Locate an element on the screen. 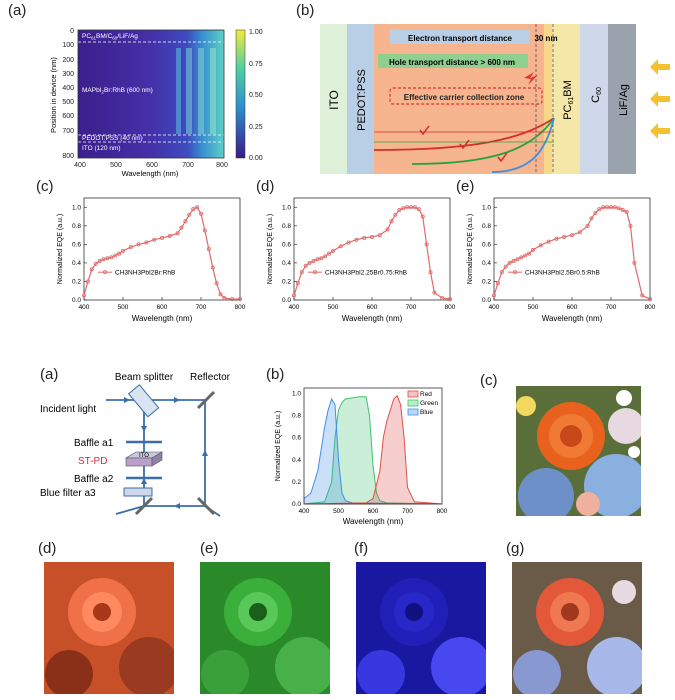  panel-label-top-d: (d) is located at coordinates (265, 186).